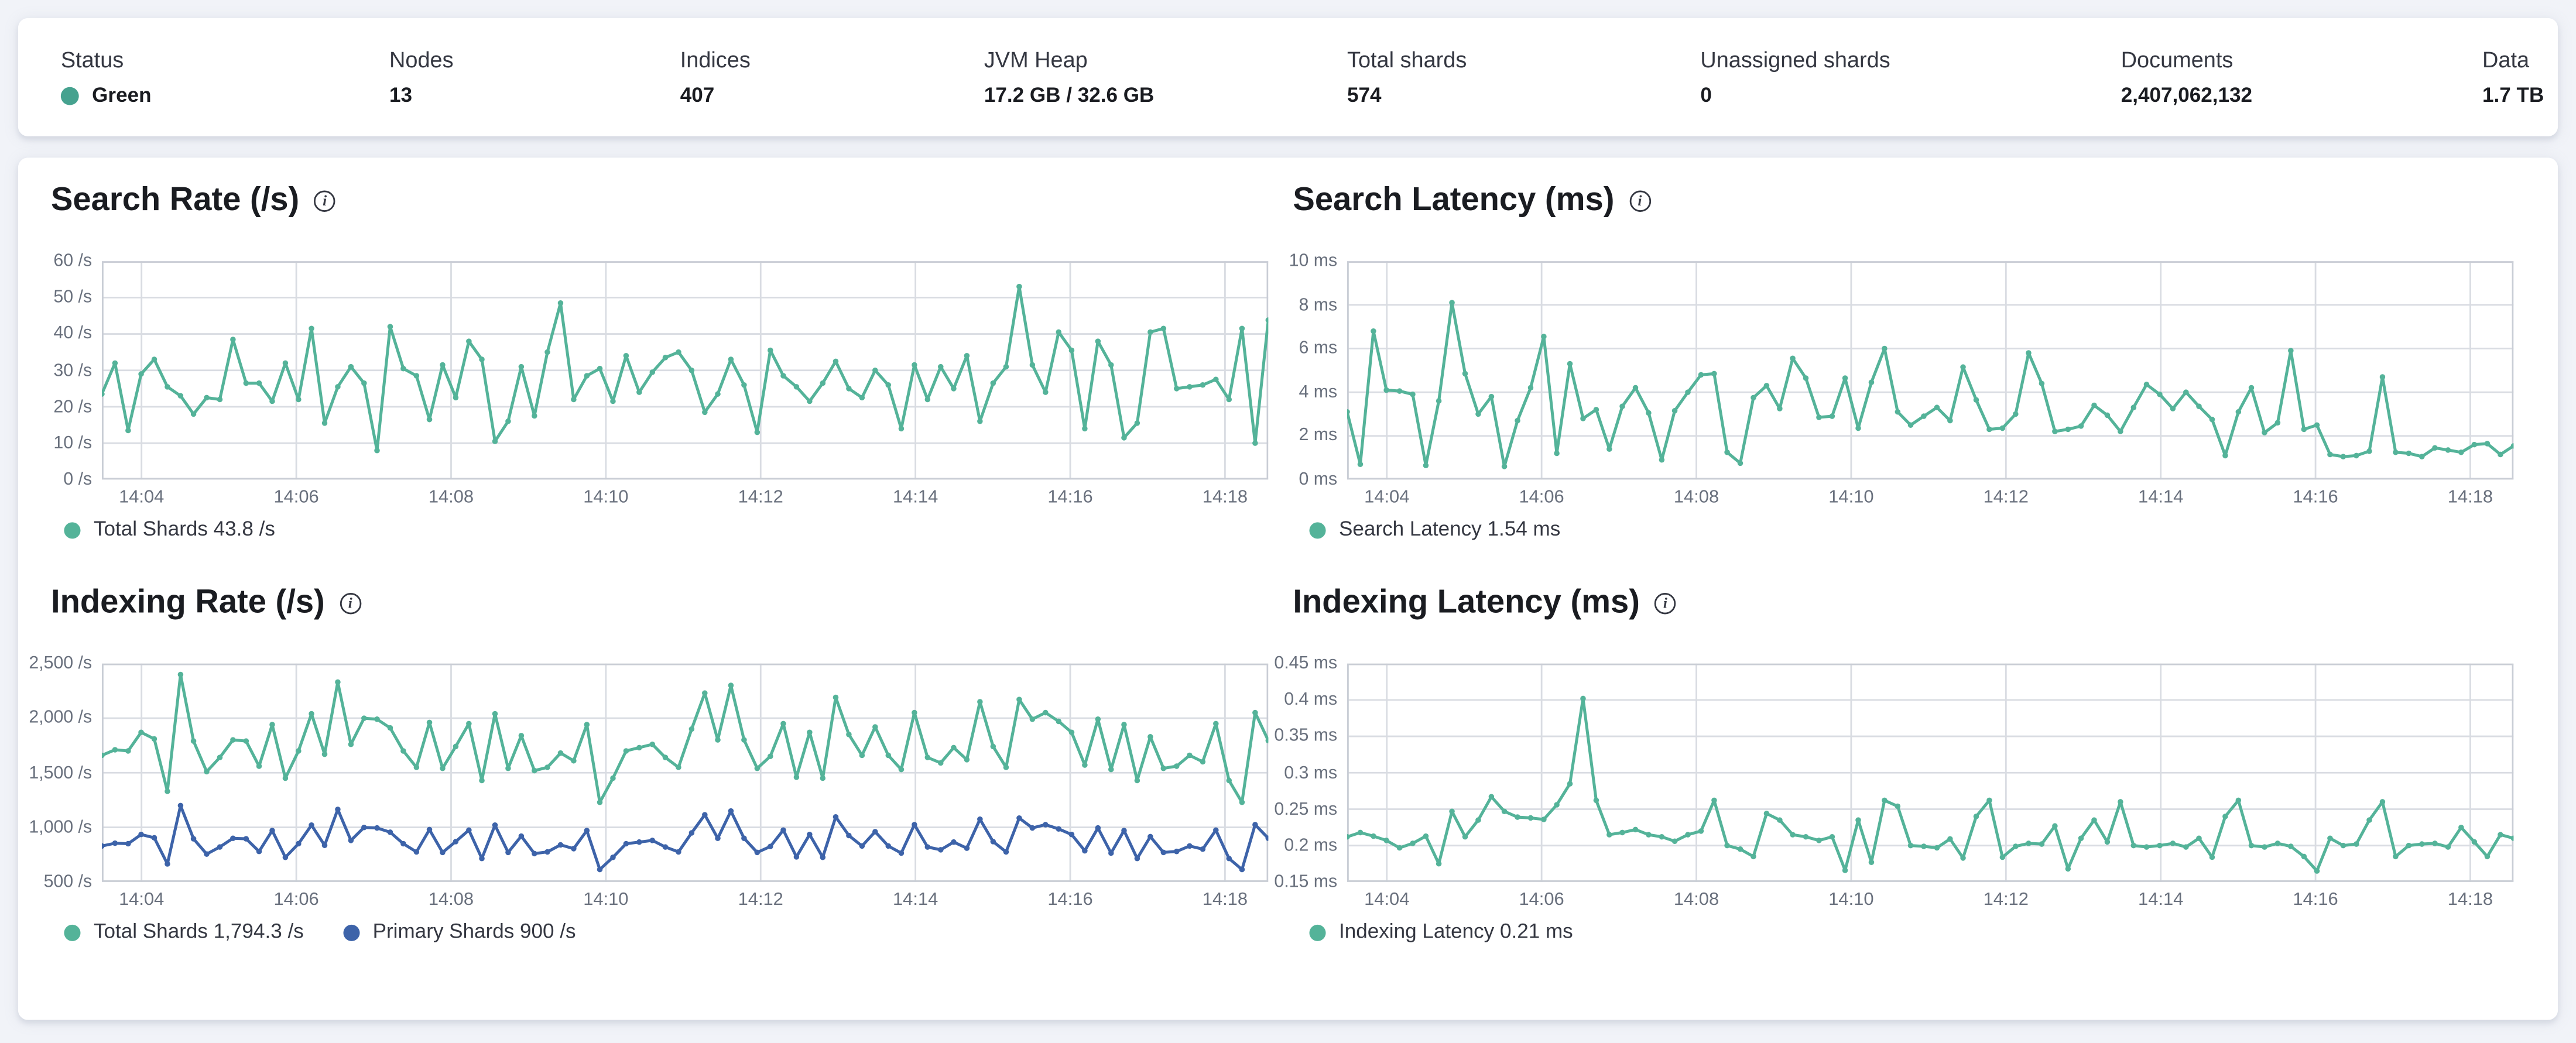 The image size is (2576, 1043). What do you see at coordinates (73, 407) in the screenshot?
I see `y-axis-label: 20 /s` at bounding box center [73, 407].